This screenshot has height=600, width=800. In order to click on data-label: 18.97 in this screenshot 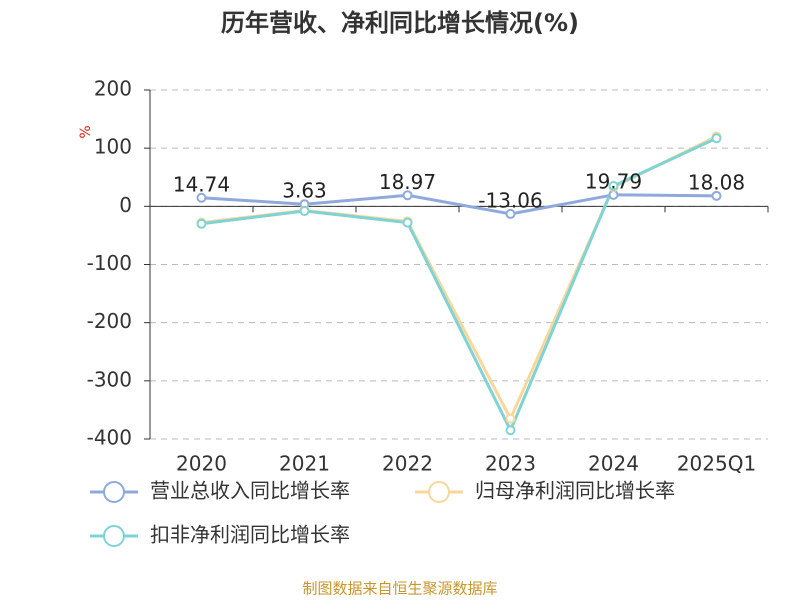, I will do `click(407, 182)`.